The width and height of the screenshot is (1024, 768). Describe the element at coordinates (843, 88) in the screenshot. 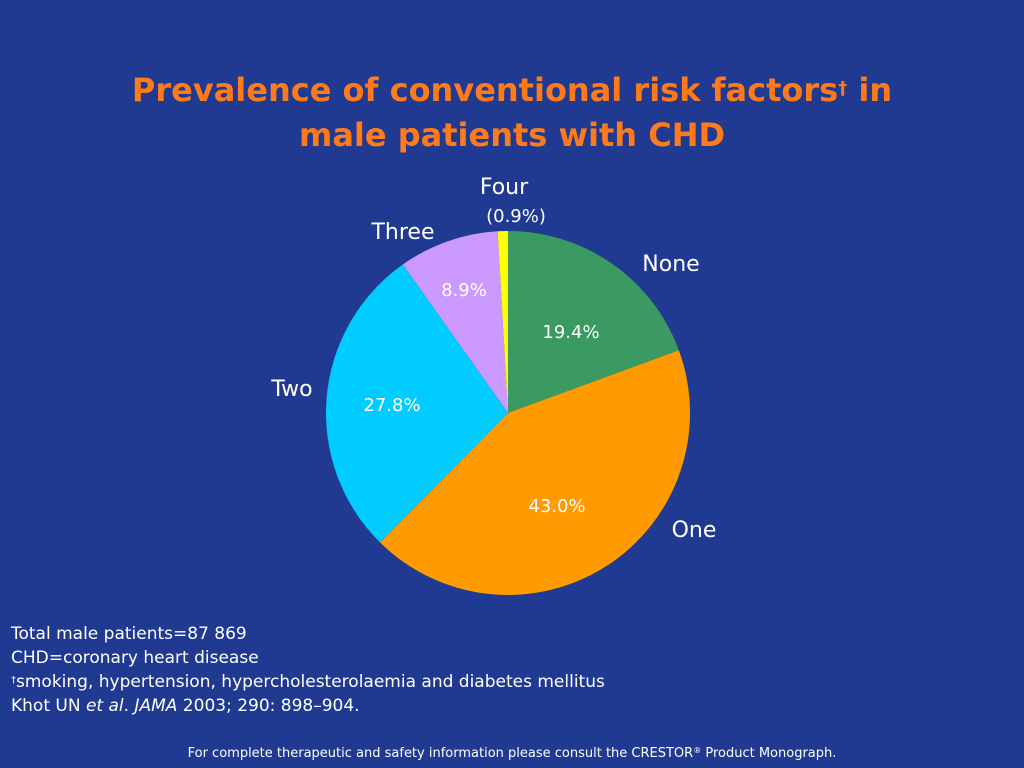

I see `title-dagger: †` at that location.